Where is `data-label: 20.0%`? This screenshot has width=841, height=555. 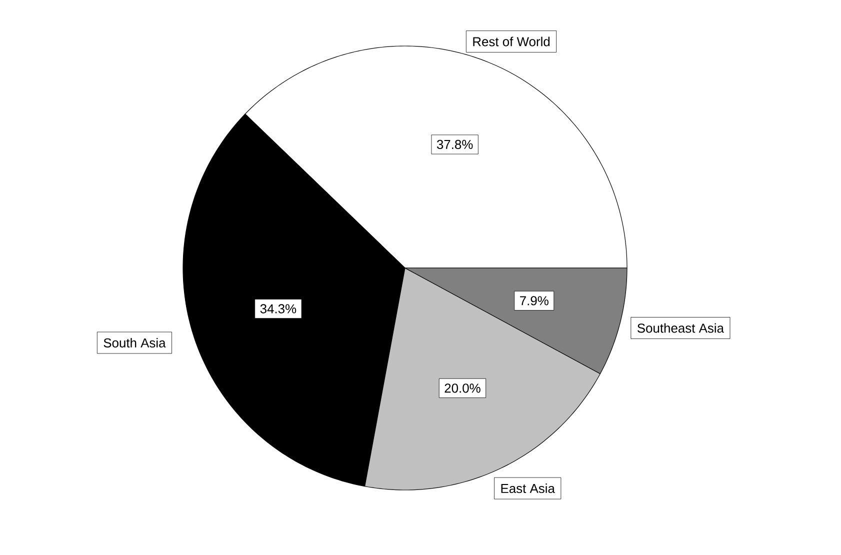 data-label: 20.0% is located at coordinates (462, 388).